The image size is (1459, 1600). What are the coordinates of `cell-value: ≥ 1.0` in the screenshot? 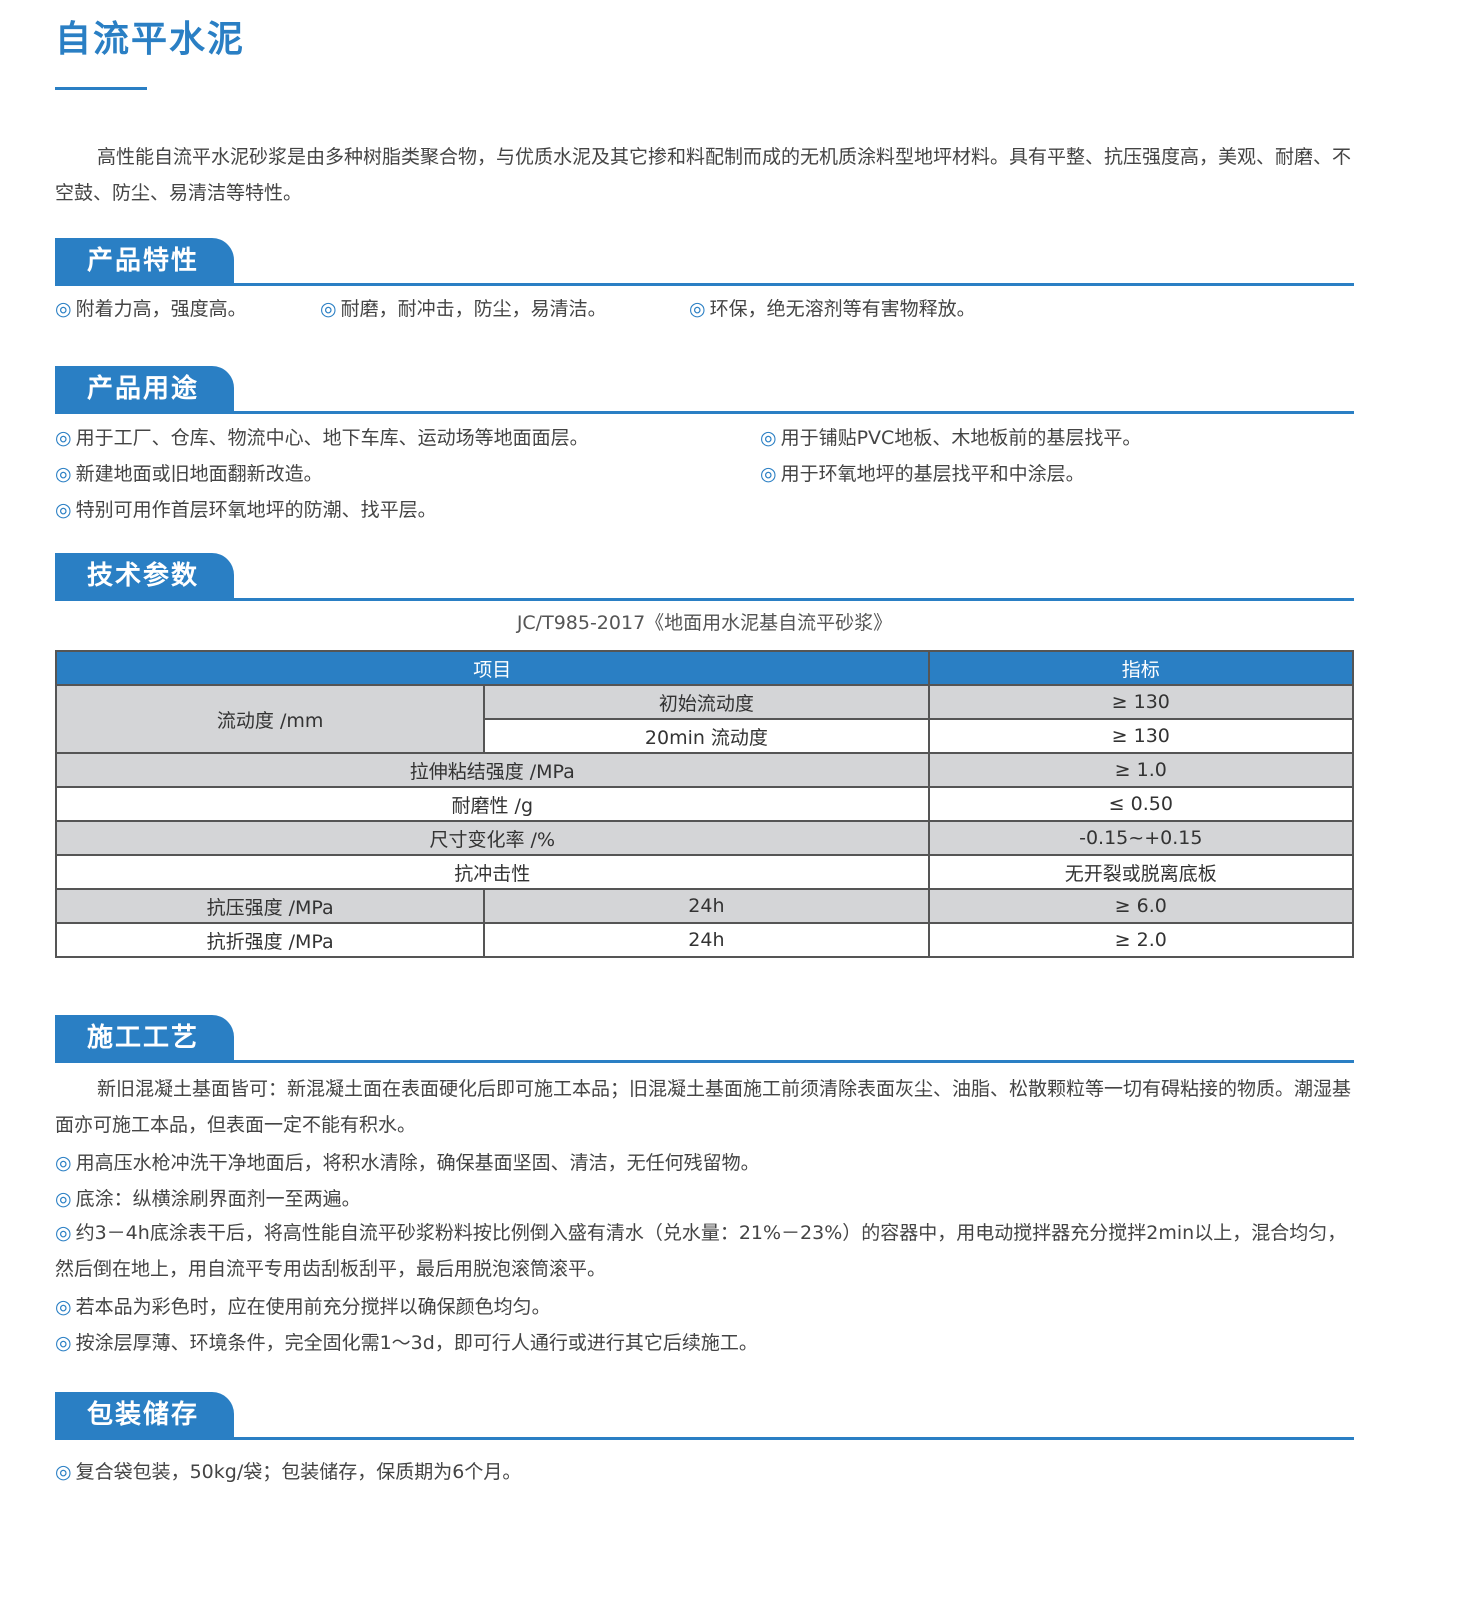 It's located at (1141, 770).